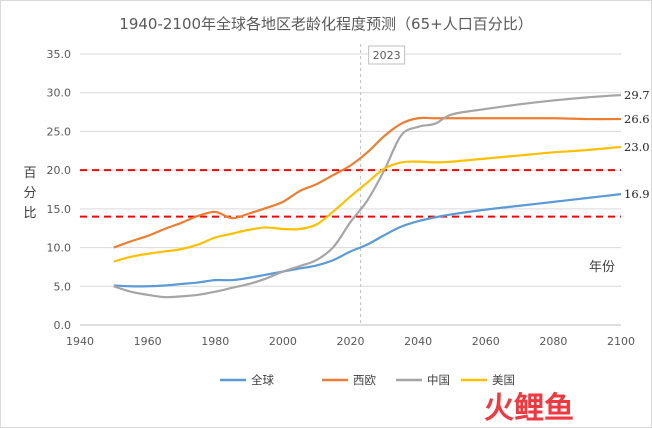 The width and height of the screenshot is (652, 428). Describe the element at coordinates (621, 341) in the screenshot. I see `x-tick-label: 2100` at that location.